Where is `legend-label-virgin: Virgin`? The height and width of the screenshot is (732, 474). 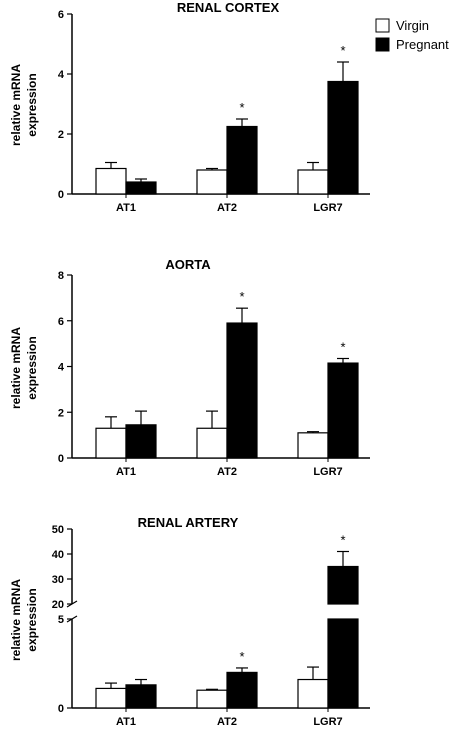 legend-label-virgin: Virgin is located at coordinates (412, 25).